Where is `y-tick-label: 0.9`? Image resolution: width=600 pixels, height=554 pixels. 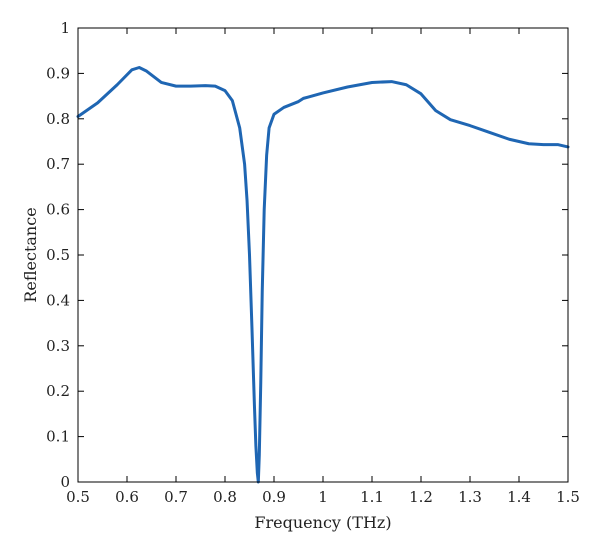 y-tick-label: 0.9 is located at coordinates (58, 73).